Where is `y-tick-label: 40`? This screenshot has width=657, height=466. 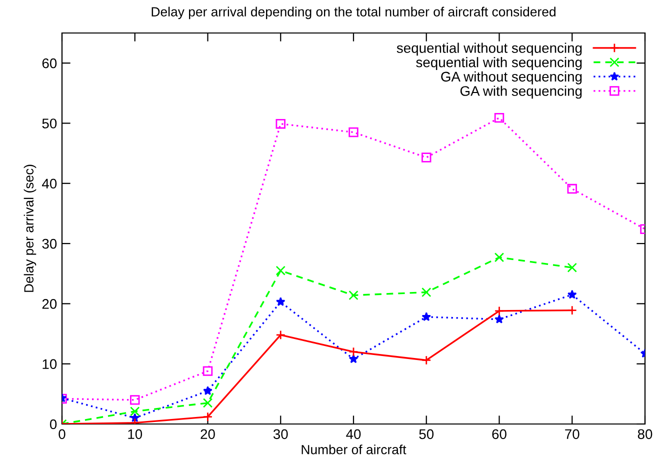
y-tick-label: 40 is located at coordinates (49, 183).